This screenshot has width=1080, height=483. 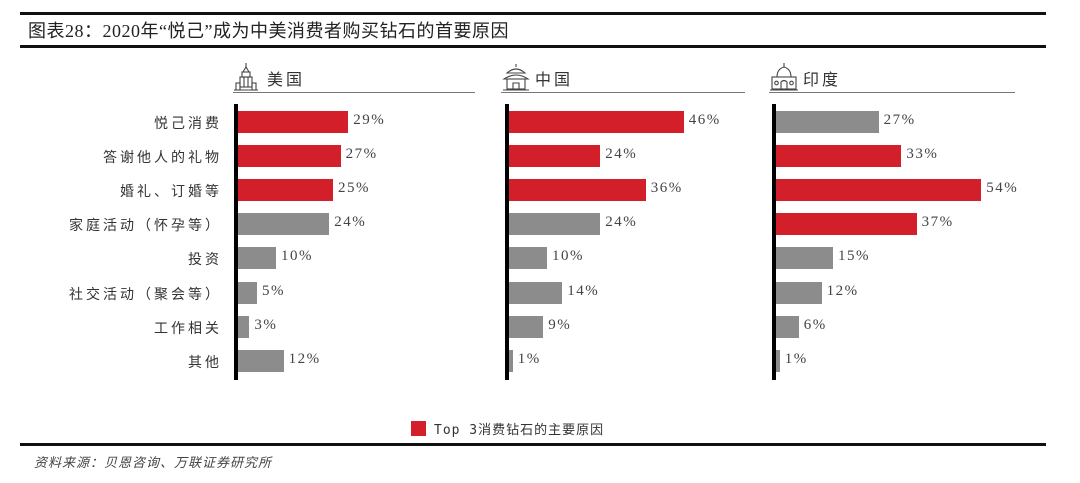 What do you see at coordinates (854, 256) in the screenshot?
I see `bar-value-label: 15%` at bounding box center [854, 256].